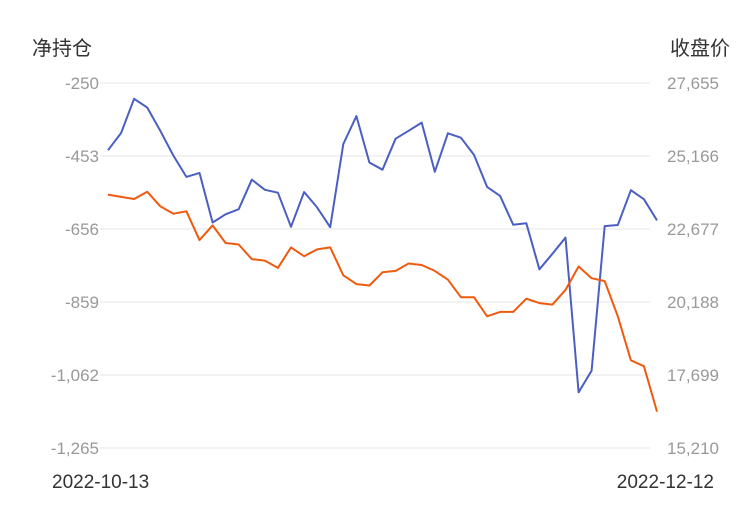 The image size is (750, 510). Describe the element at coordinates (693, 302) in the screenshot. I see `right-tick-label: 20,188` at that location.